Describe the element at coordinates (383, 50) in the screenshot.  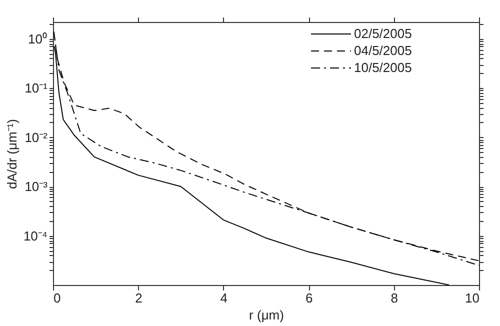
I see `legend-label: 04/5/2005` at that location.